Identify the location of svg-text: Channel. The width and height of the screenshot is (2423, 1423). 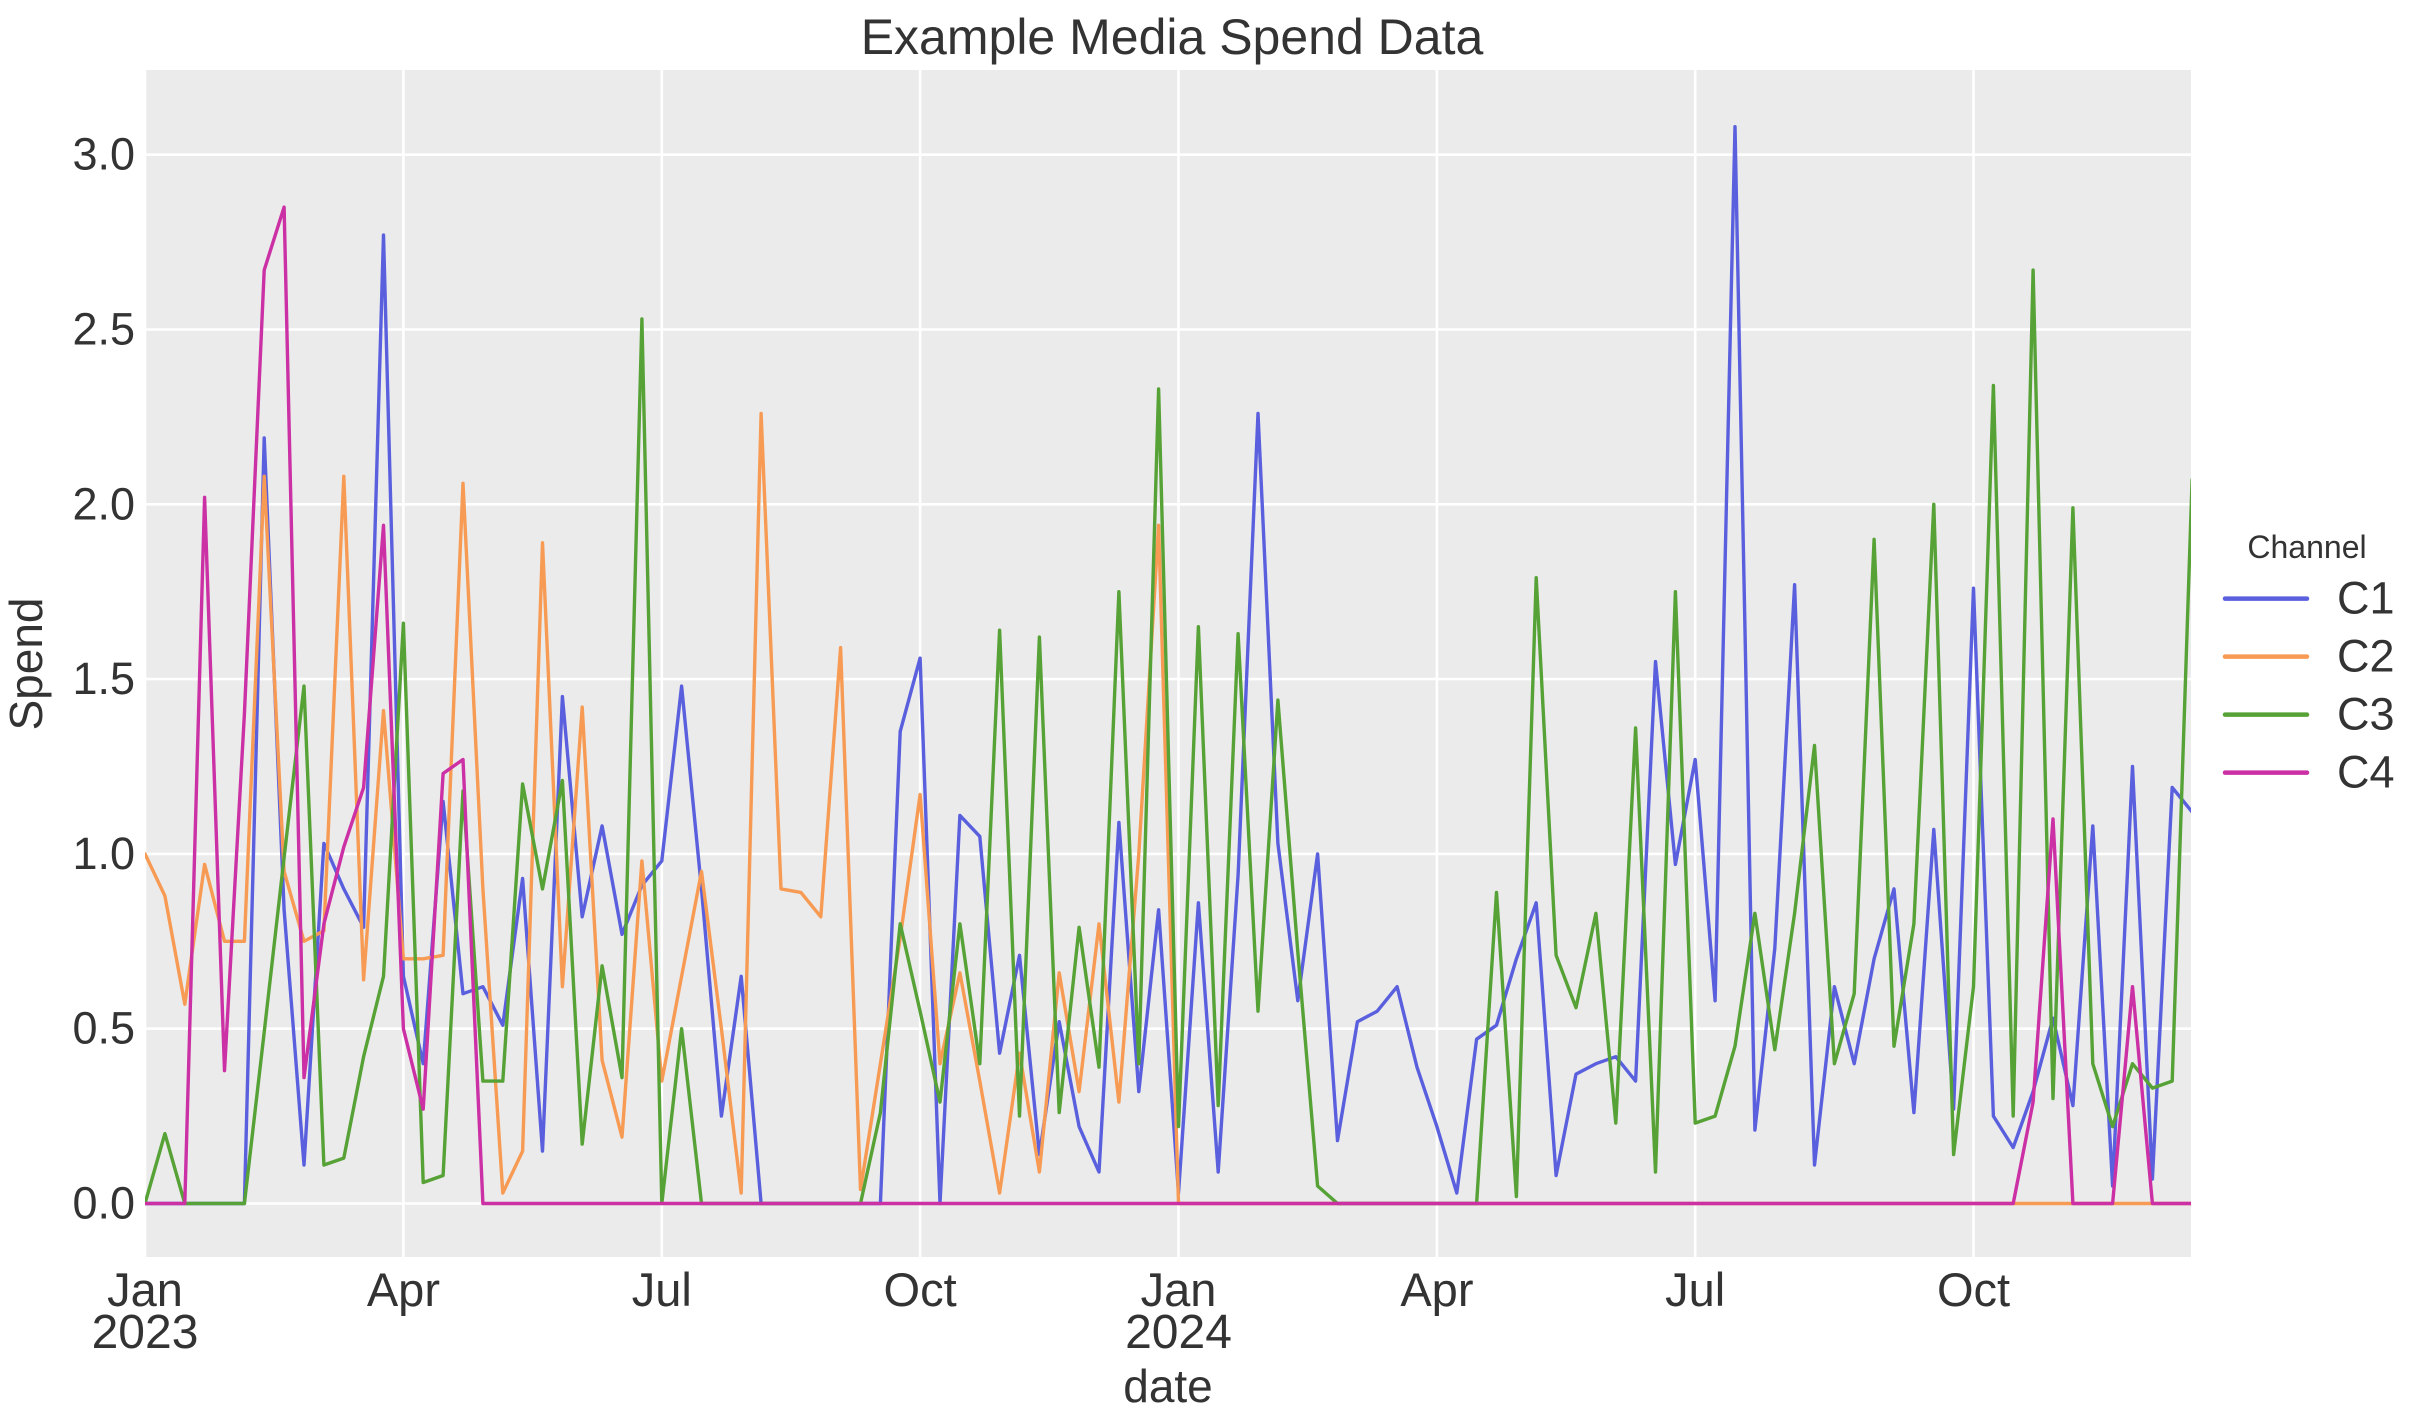
(2306, 547).